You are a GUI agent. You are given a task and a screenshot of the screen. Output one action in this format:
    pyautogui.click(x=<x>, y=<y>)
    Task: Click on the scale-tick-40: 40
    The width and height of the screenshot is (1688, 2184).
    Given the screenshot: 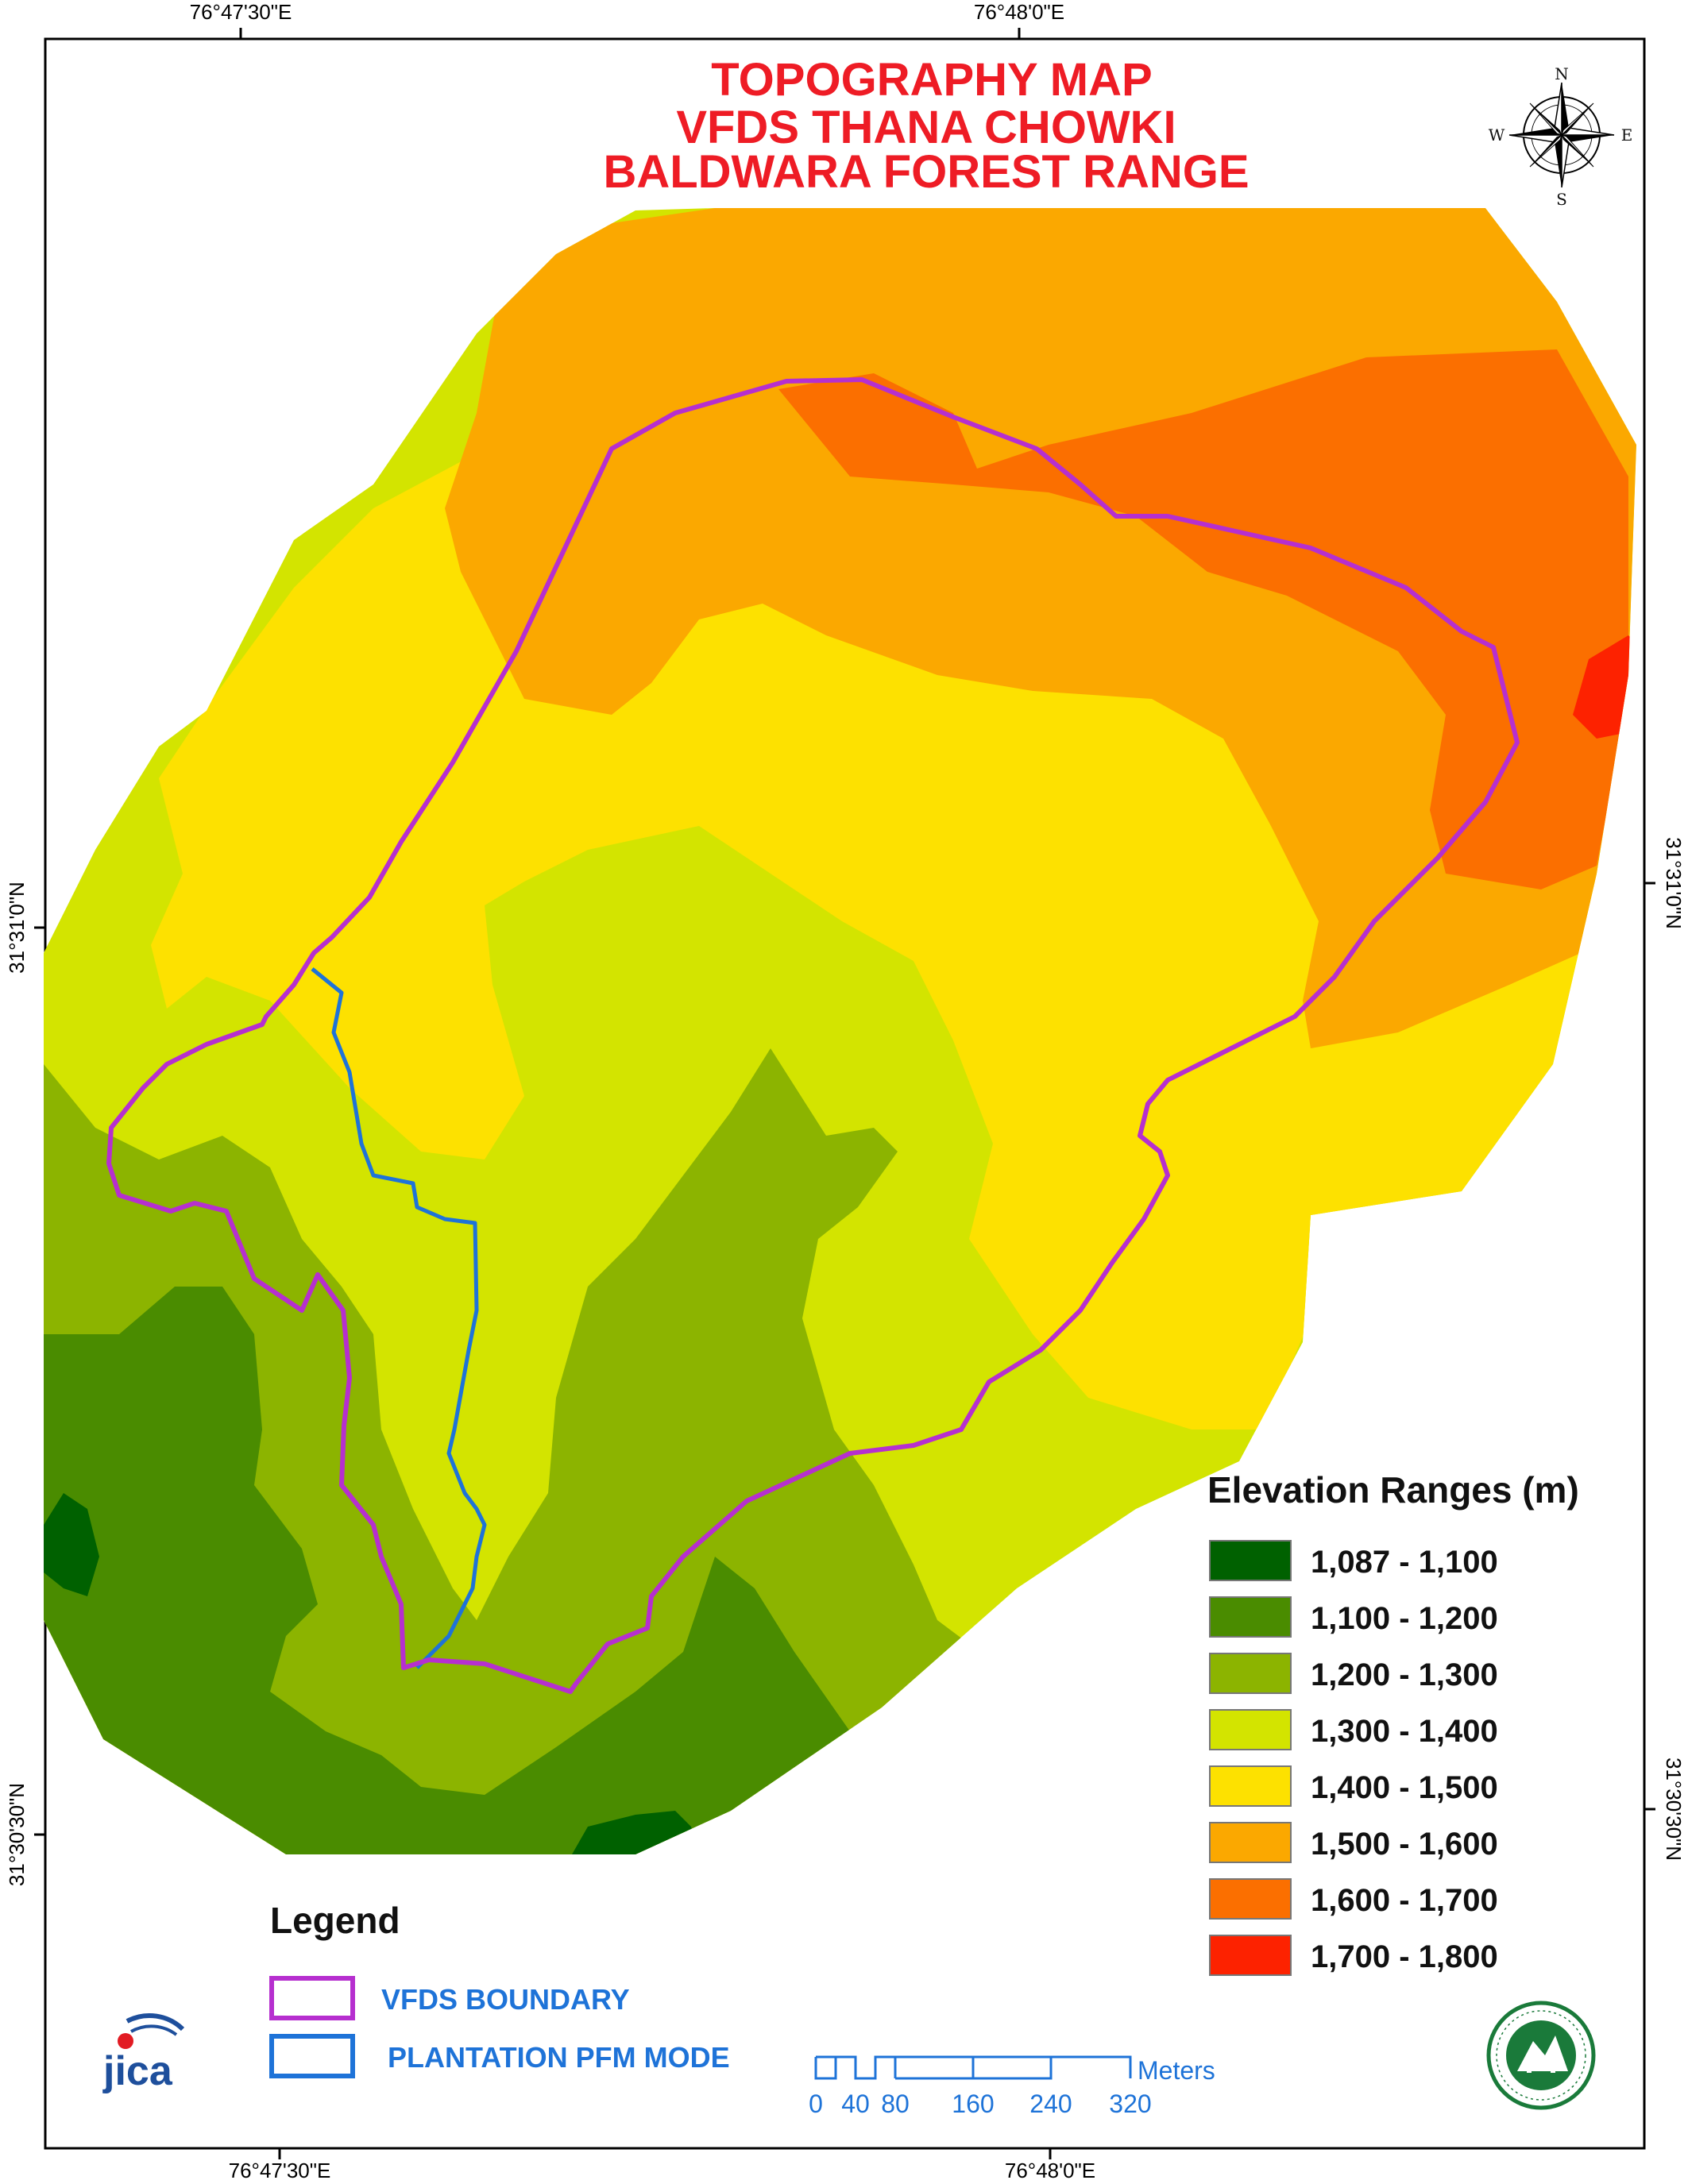 What is the action you would take?
    pyautogui.click(x=855, y=2103)
    